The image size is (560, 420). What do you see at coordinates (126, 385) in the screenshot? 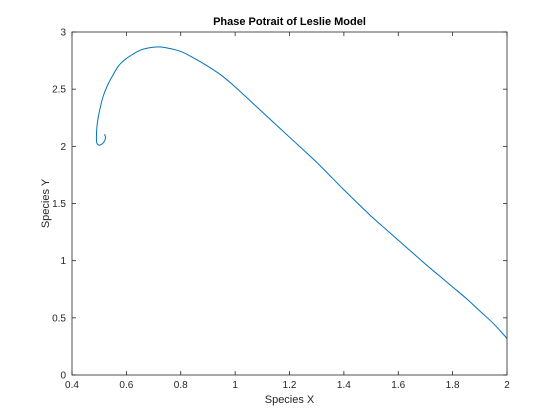
I see `x-tick-label: 0.6` at bounding box center [126, 385].